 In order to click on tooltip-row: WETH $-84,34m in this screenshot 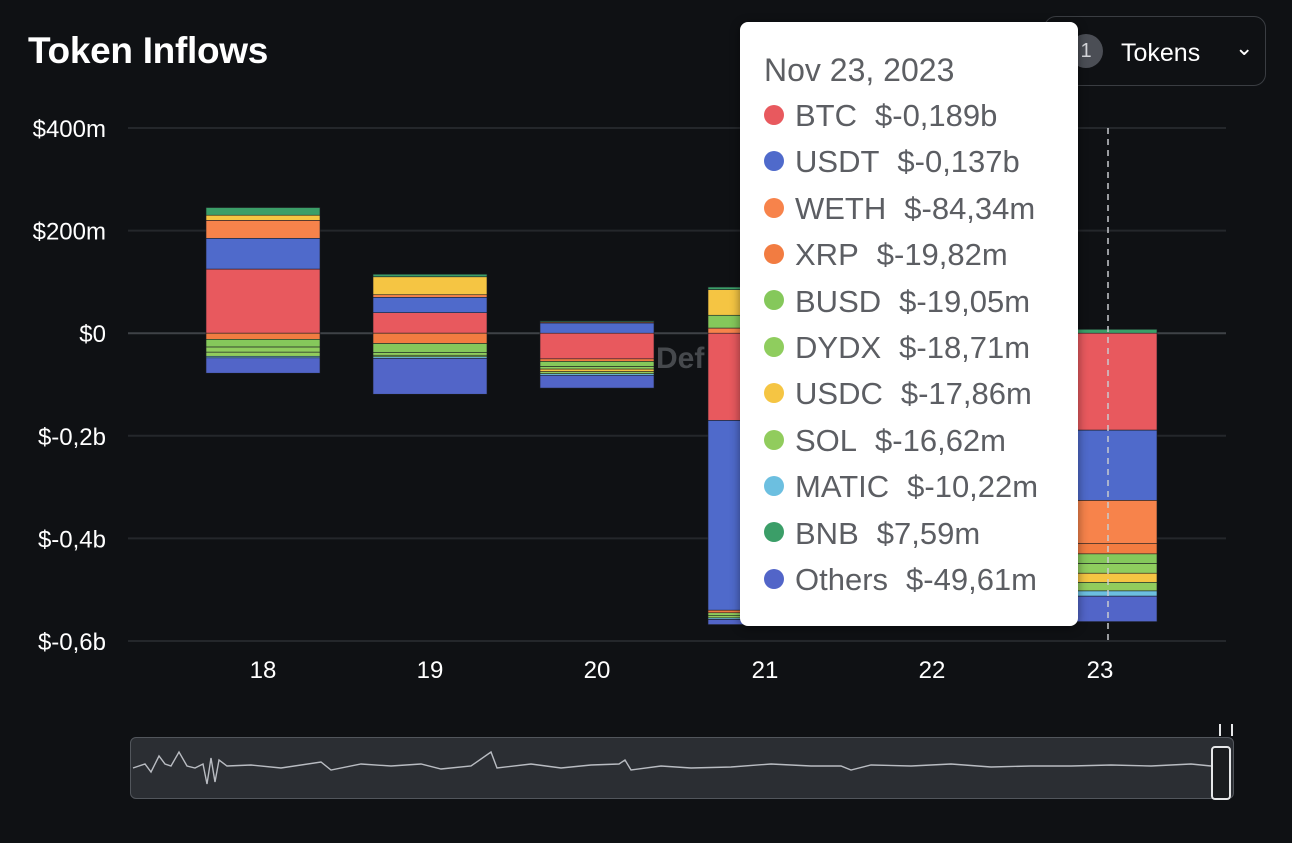, I will do `click(899, 211)`.